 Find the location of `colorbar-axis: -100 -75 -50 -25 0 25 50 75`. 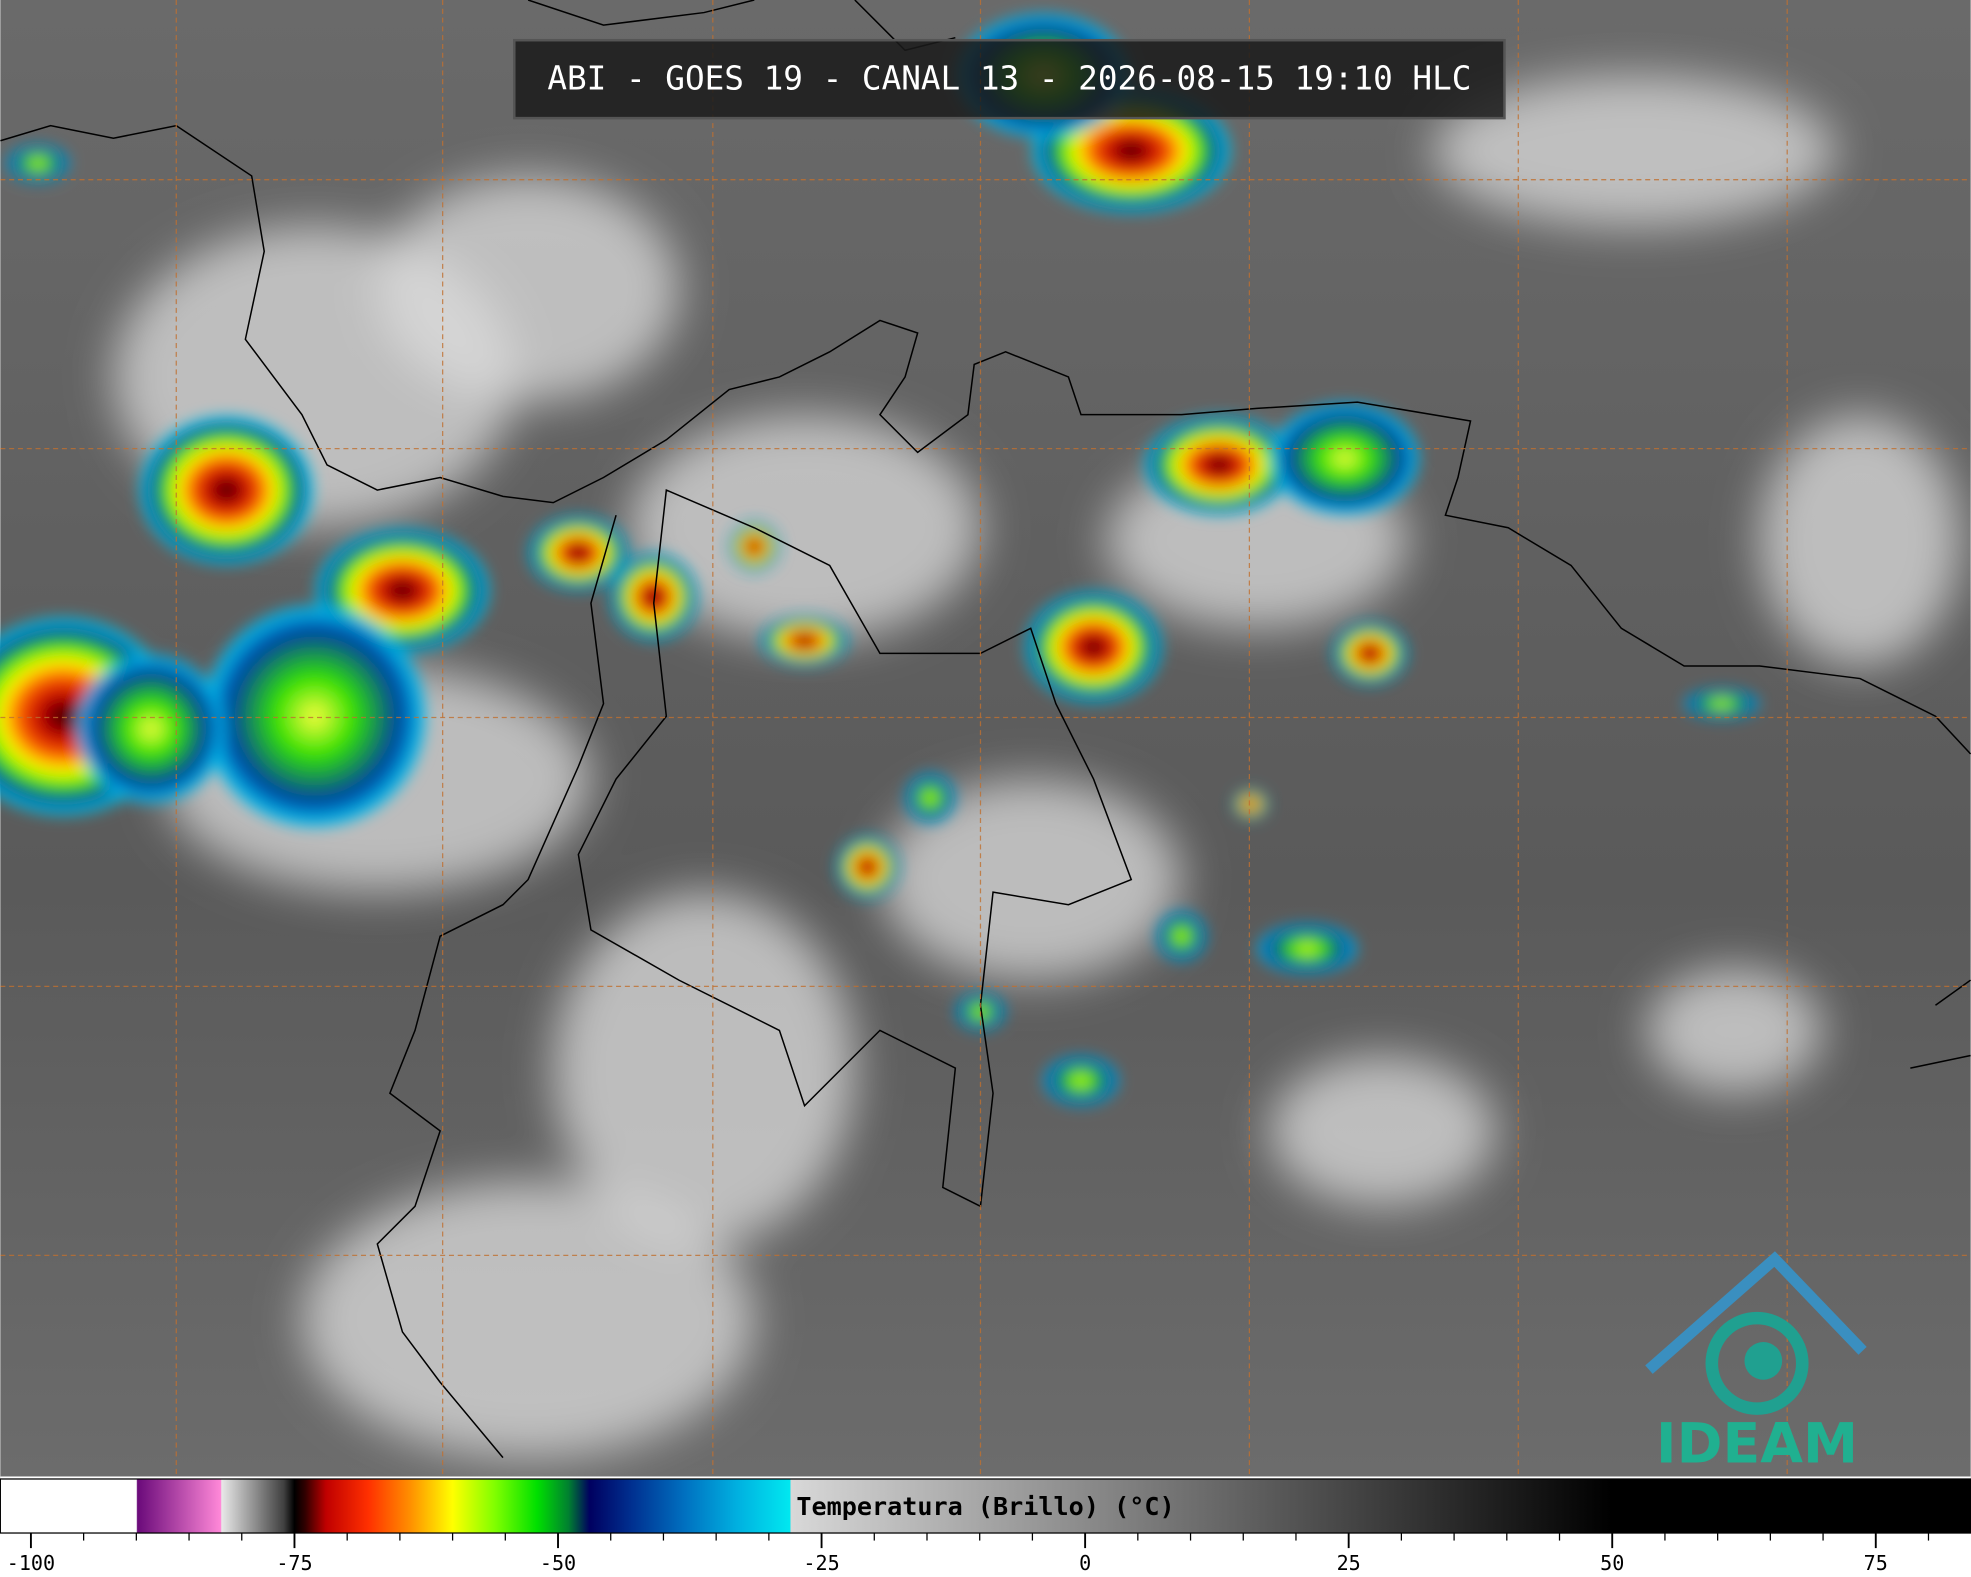

colorbar-axis: -100 -75 -50 -25 0 25 50 75 is located at coordinates (968, 1554).